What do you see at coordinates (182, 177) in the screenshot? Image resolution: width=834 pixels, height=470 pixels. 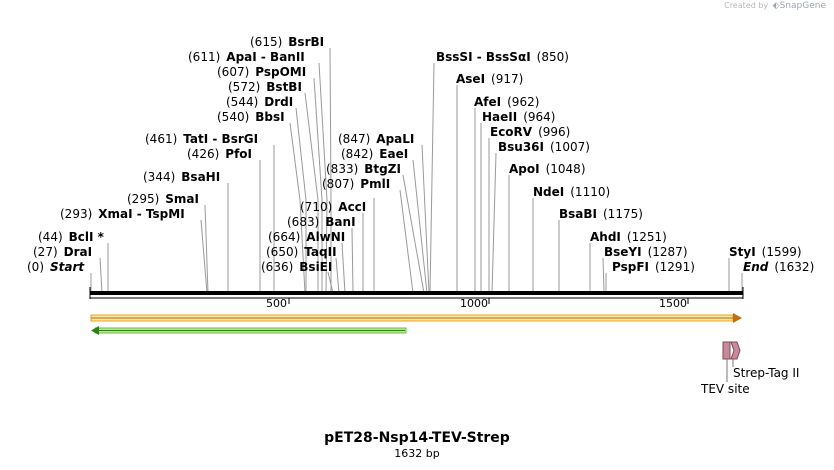 I see `site-bsahi: (344) BsaHI` at bounding box center [182, 177].